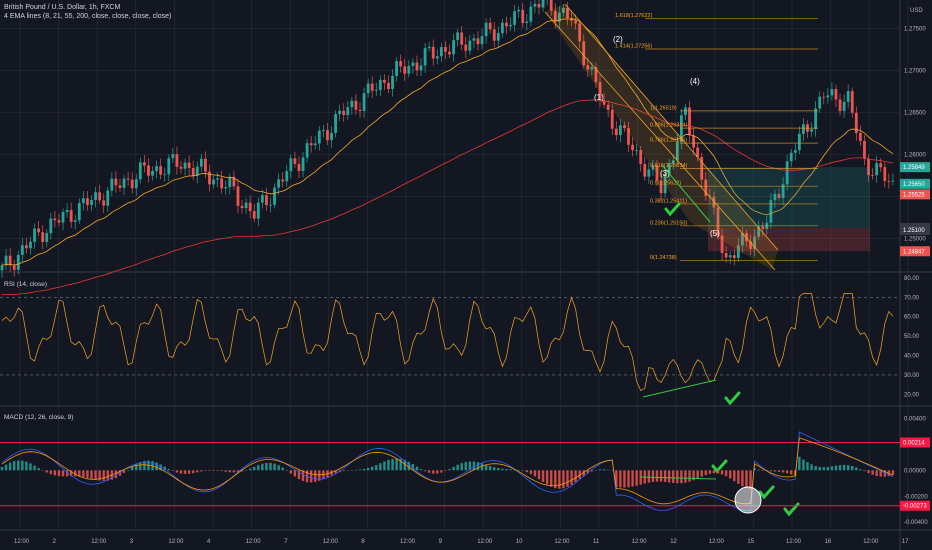 The height and width of the screenshot is (550, 932). I want to click on price-label-box, so click(915, 251).